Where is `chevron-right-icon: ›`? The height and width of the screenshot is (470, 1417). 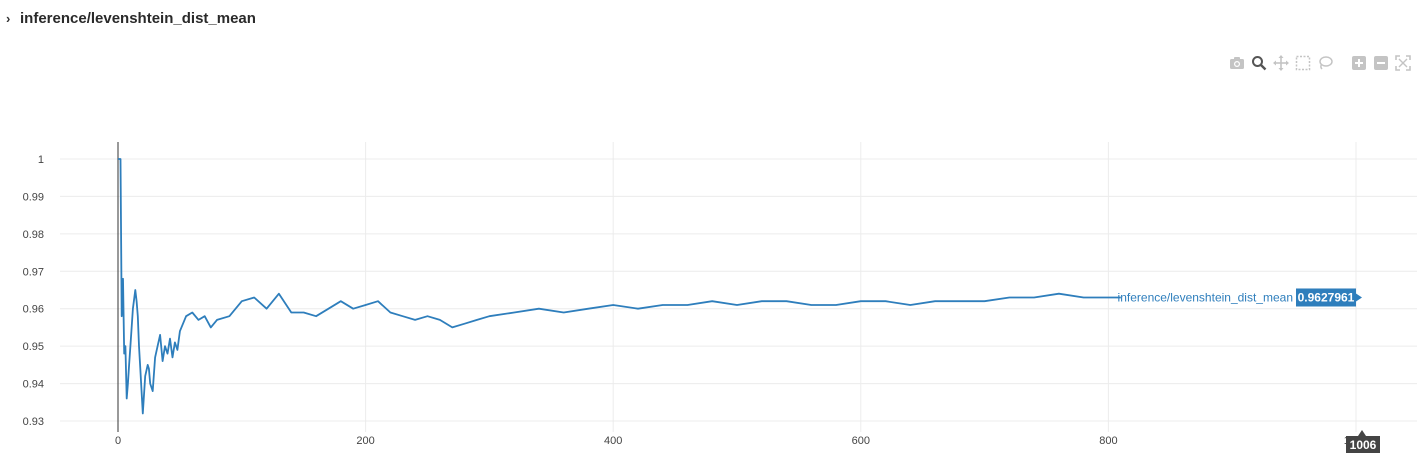 chevron-right-icon: › is located at coordinates (8, 18).